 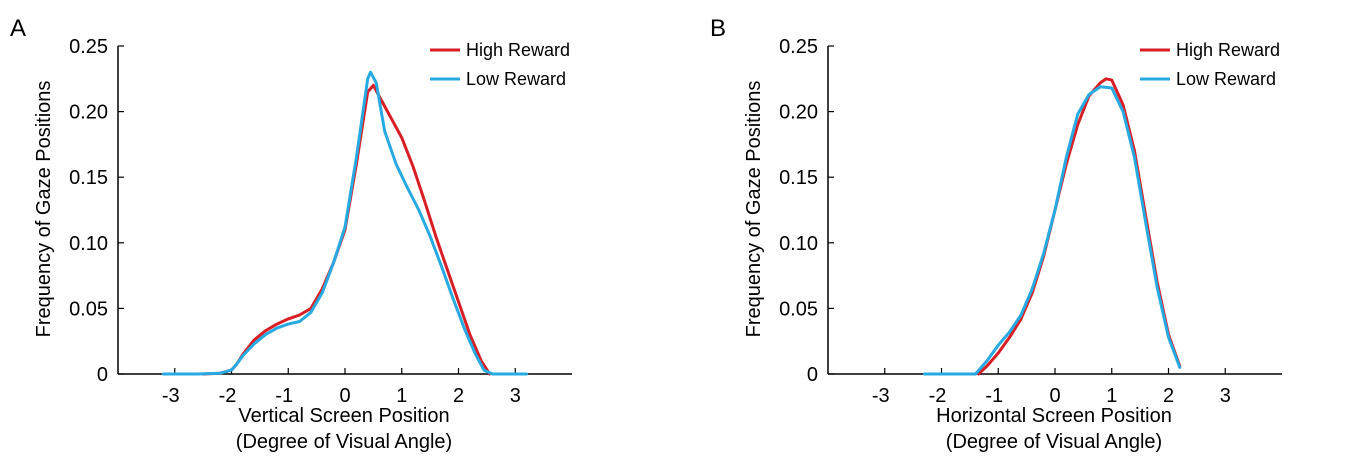 I want to click on series-line-low-reward, so click(x=1052, y=230).